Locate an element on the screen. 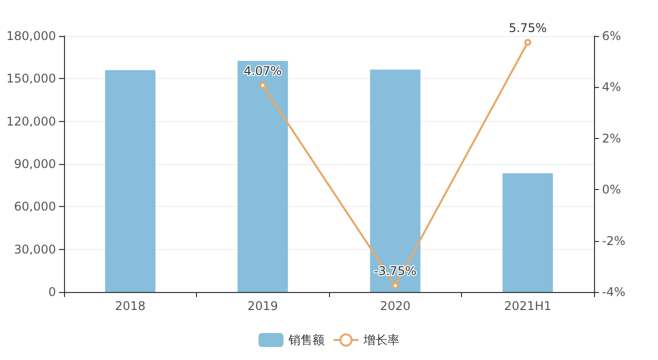  y-tick-label: 180,000 is located at coordinates (31, 36).